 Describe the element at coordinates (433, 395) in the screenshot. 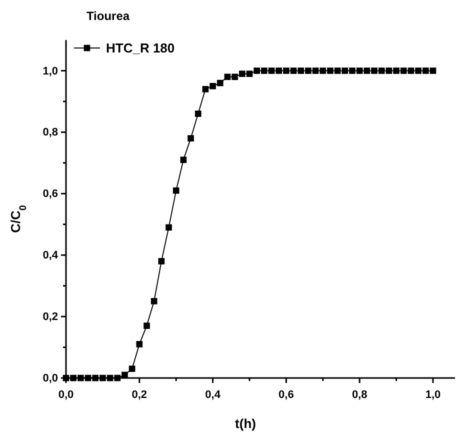

I see `x-tick-label: 1,0` at that location.